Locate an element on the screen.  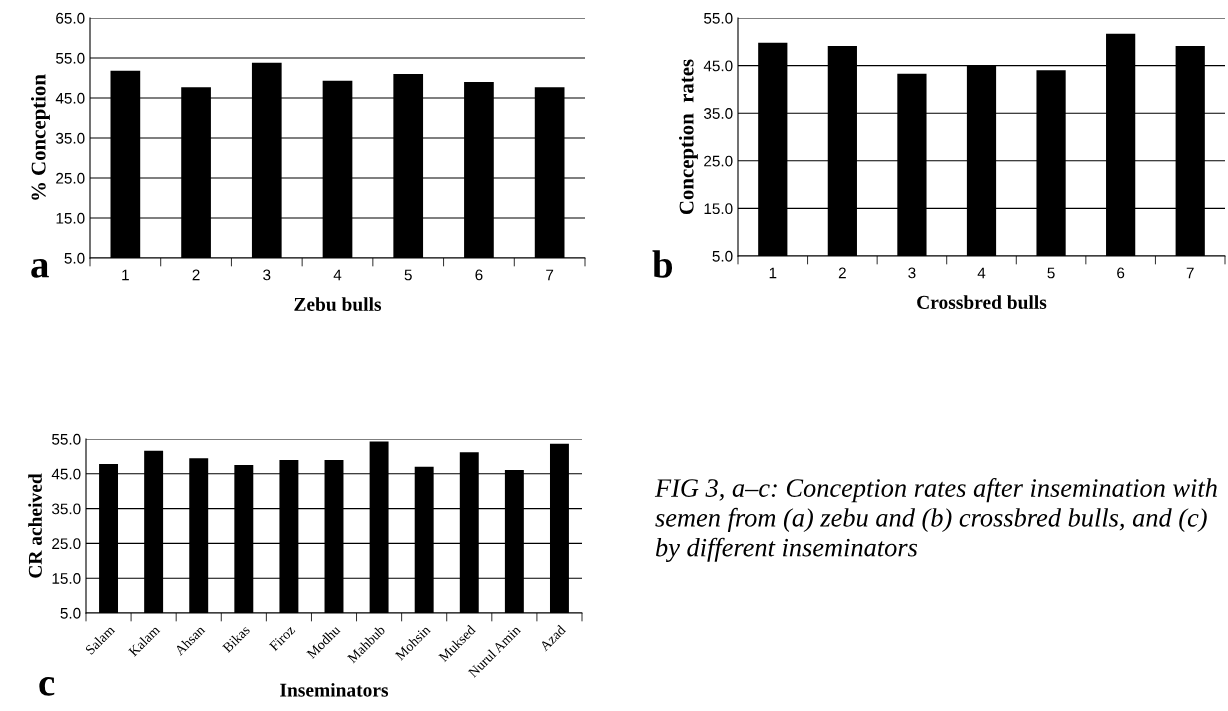
y-tick-label: 65.0 is located at coordinates (70, 18).